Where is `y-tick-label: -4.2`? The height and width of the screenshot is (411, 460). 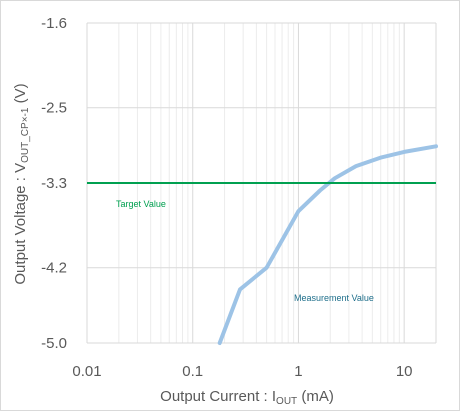
y-tick-label: -4.2 is located at coordinates (54, 268).